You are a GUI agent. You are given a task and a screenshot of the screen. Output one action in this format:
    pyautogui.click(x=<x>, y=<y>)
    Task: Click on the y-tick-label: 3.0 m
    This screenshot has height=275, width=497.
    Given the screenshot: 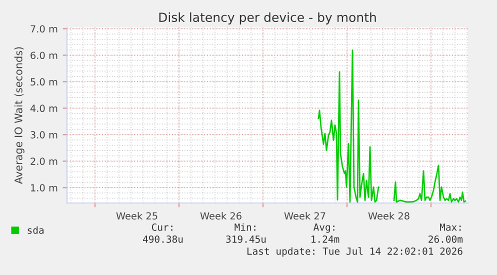 What is the action you would take?
    pyautogui.click(x=44, y=134)
    